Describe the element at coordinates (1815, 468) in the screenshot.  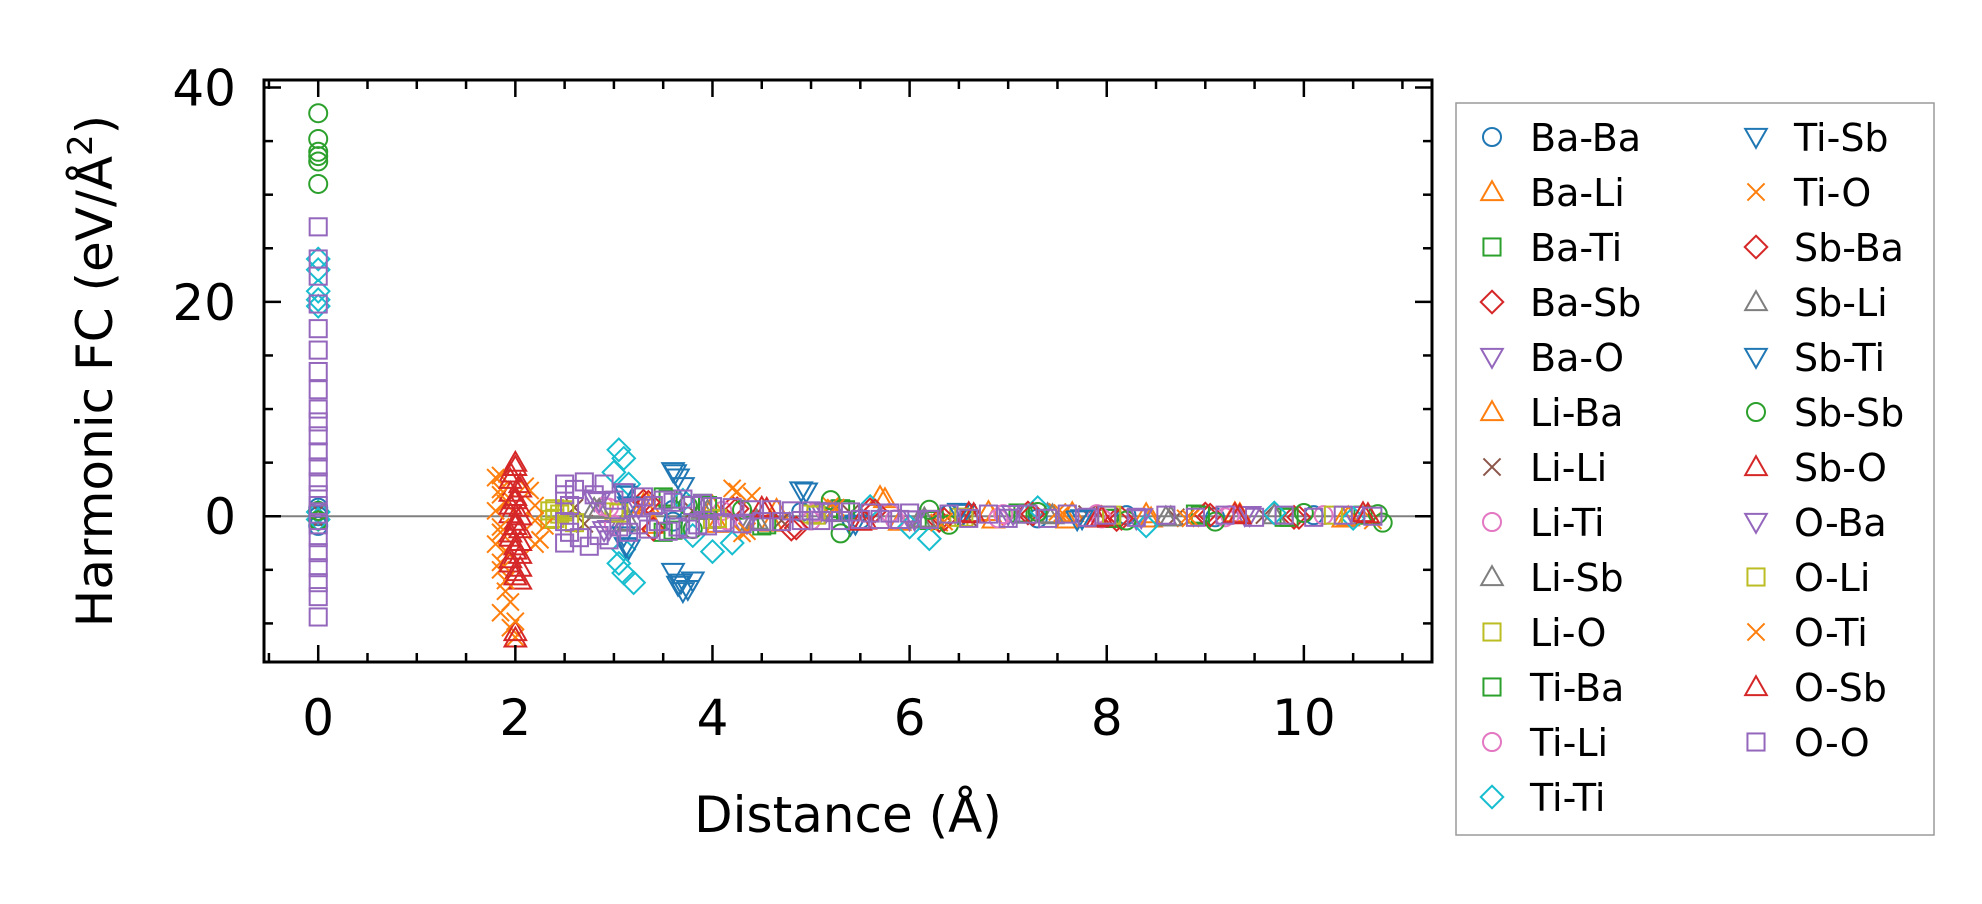
I see `legend-entry: Sb-O` at that location.